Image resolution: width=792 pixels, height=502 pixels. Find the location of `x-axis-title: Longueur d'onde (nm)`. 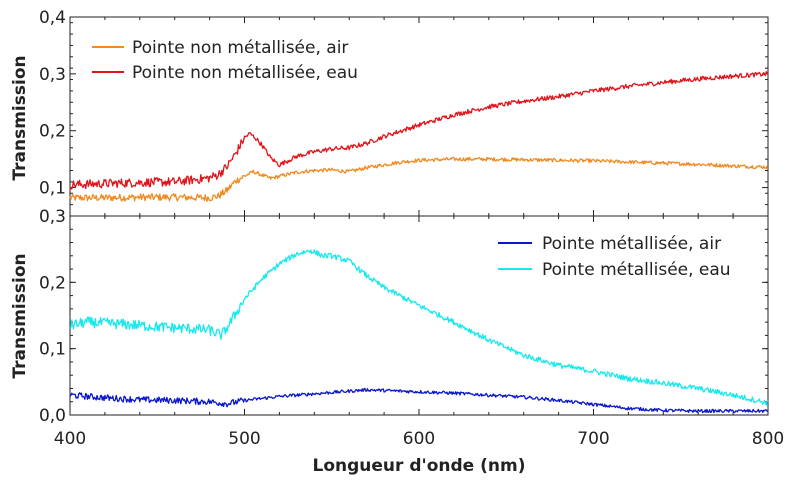

x-axis-title: Longueur d'onde (nm) is located at coordinates (419, 466).